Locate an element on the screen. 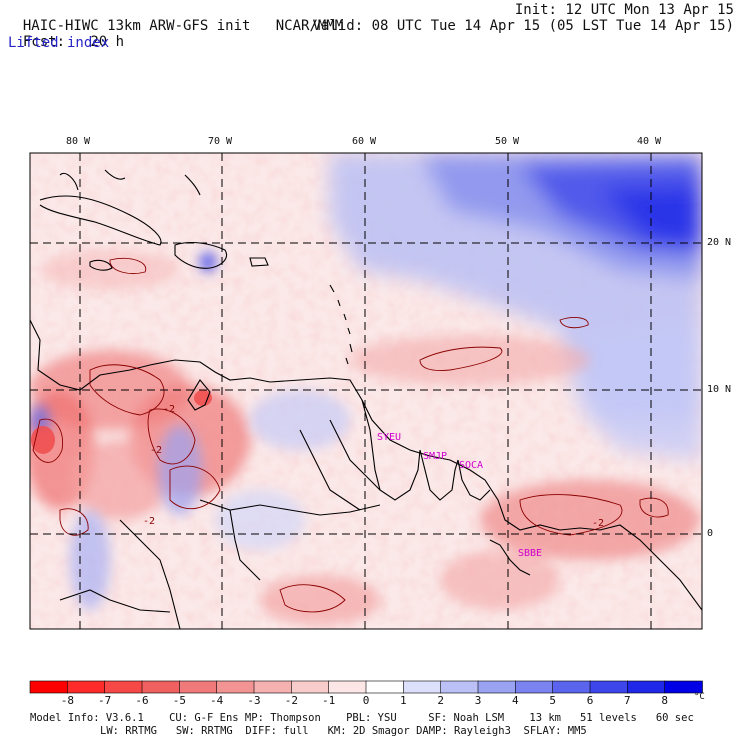 This screenshot has height=740, width=740. colorbar-unit: °C is located at coordinates (699, 697).